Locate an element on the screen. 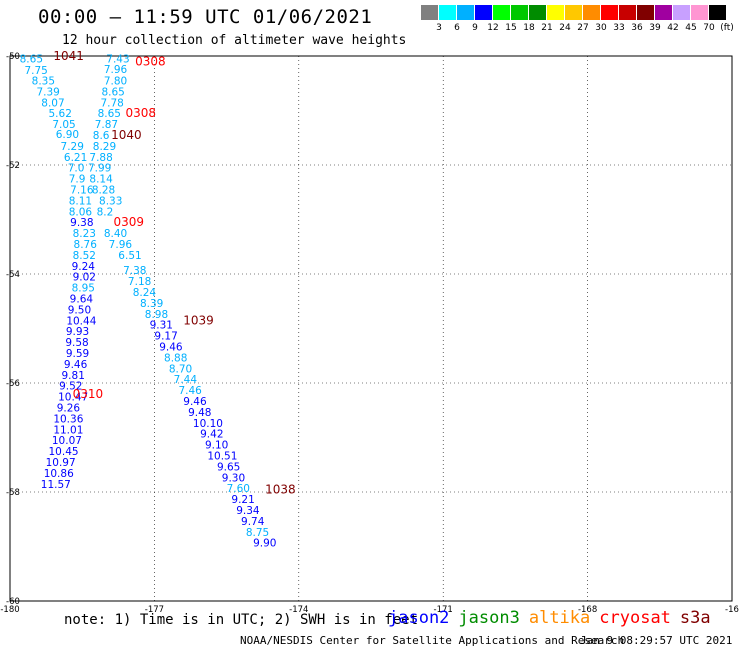  y-tick-label: -50 is located at coordinates (13, 57).